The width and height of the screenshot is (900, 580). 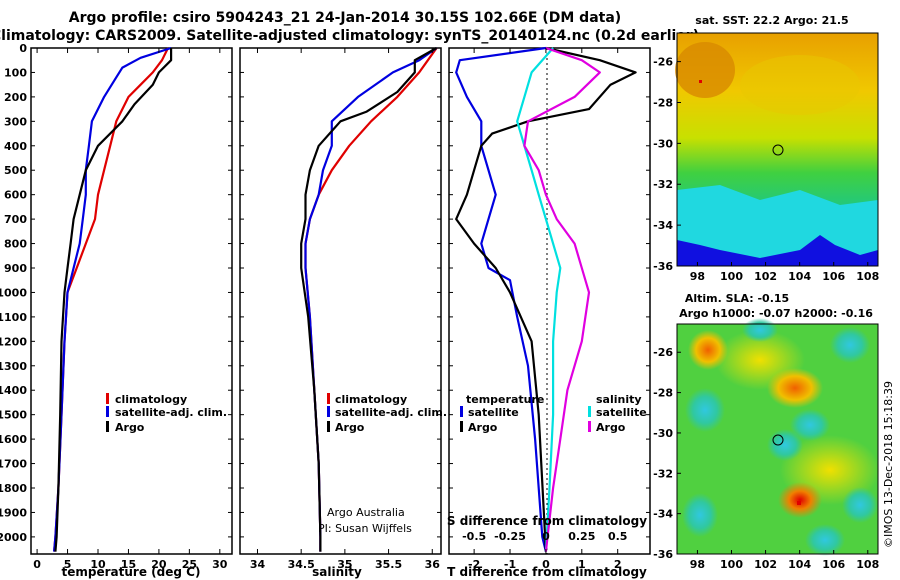 I want to click on depth-tick-label: 100, so click(x=15, y=72).